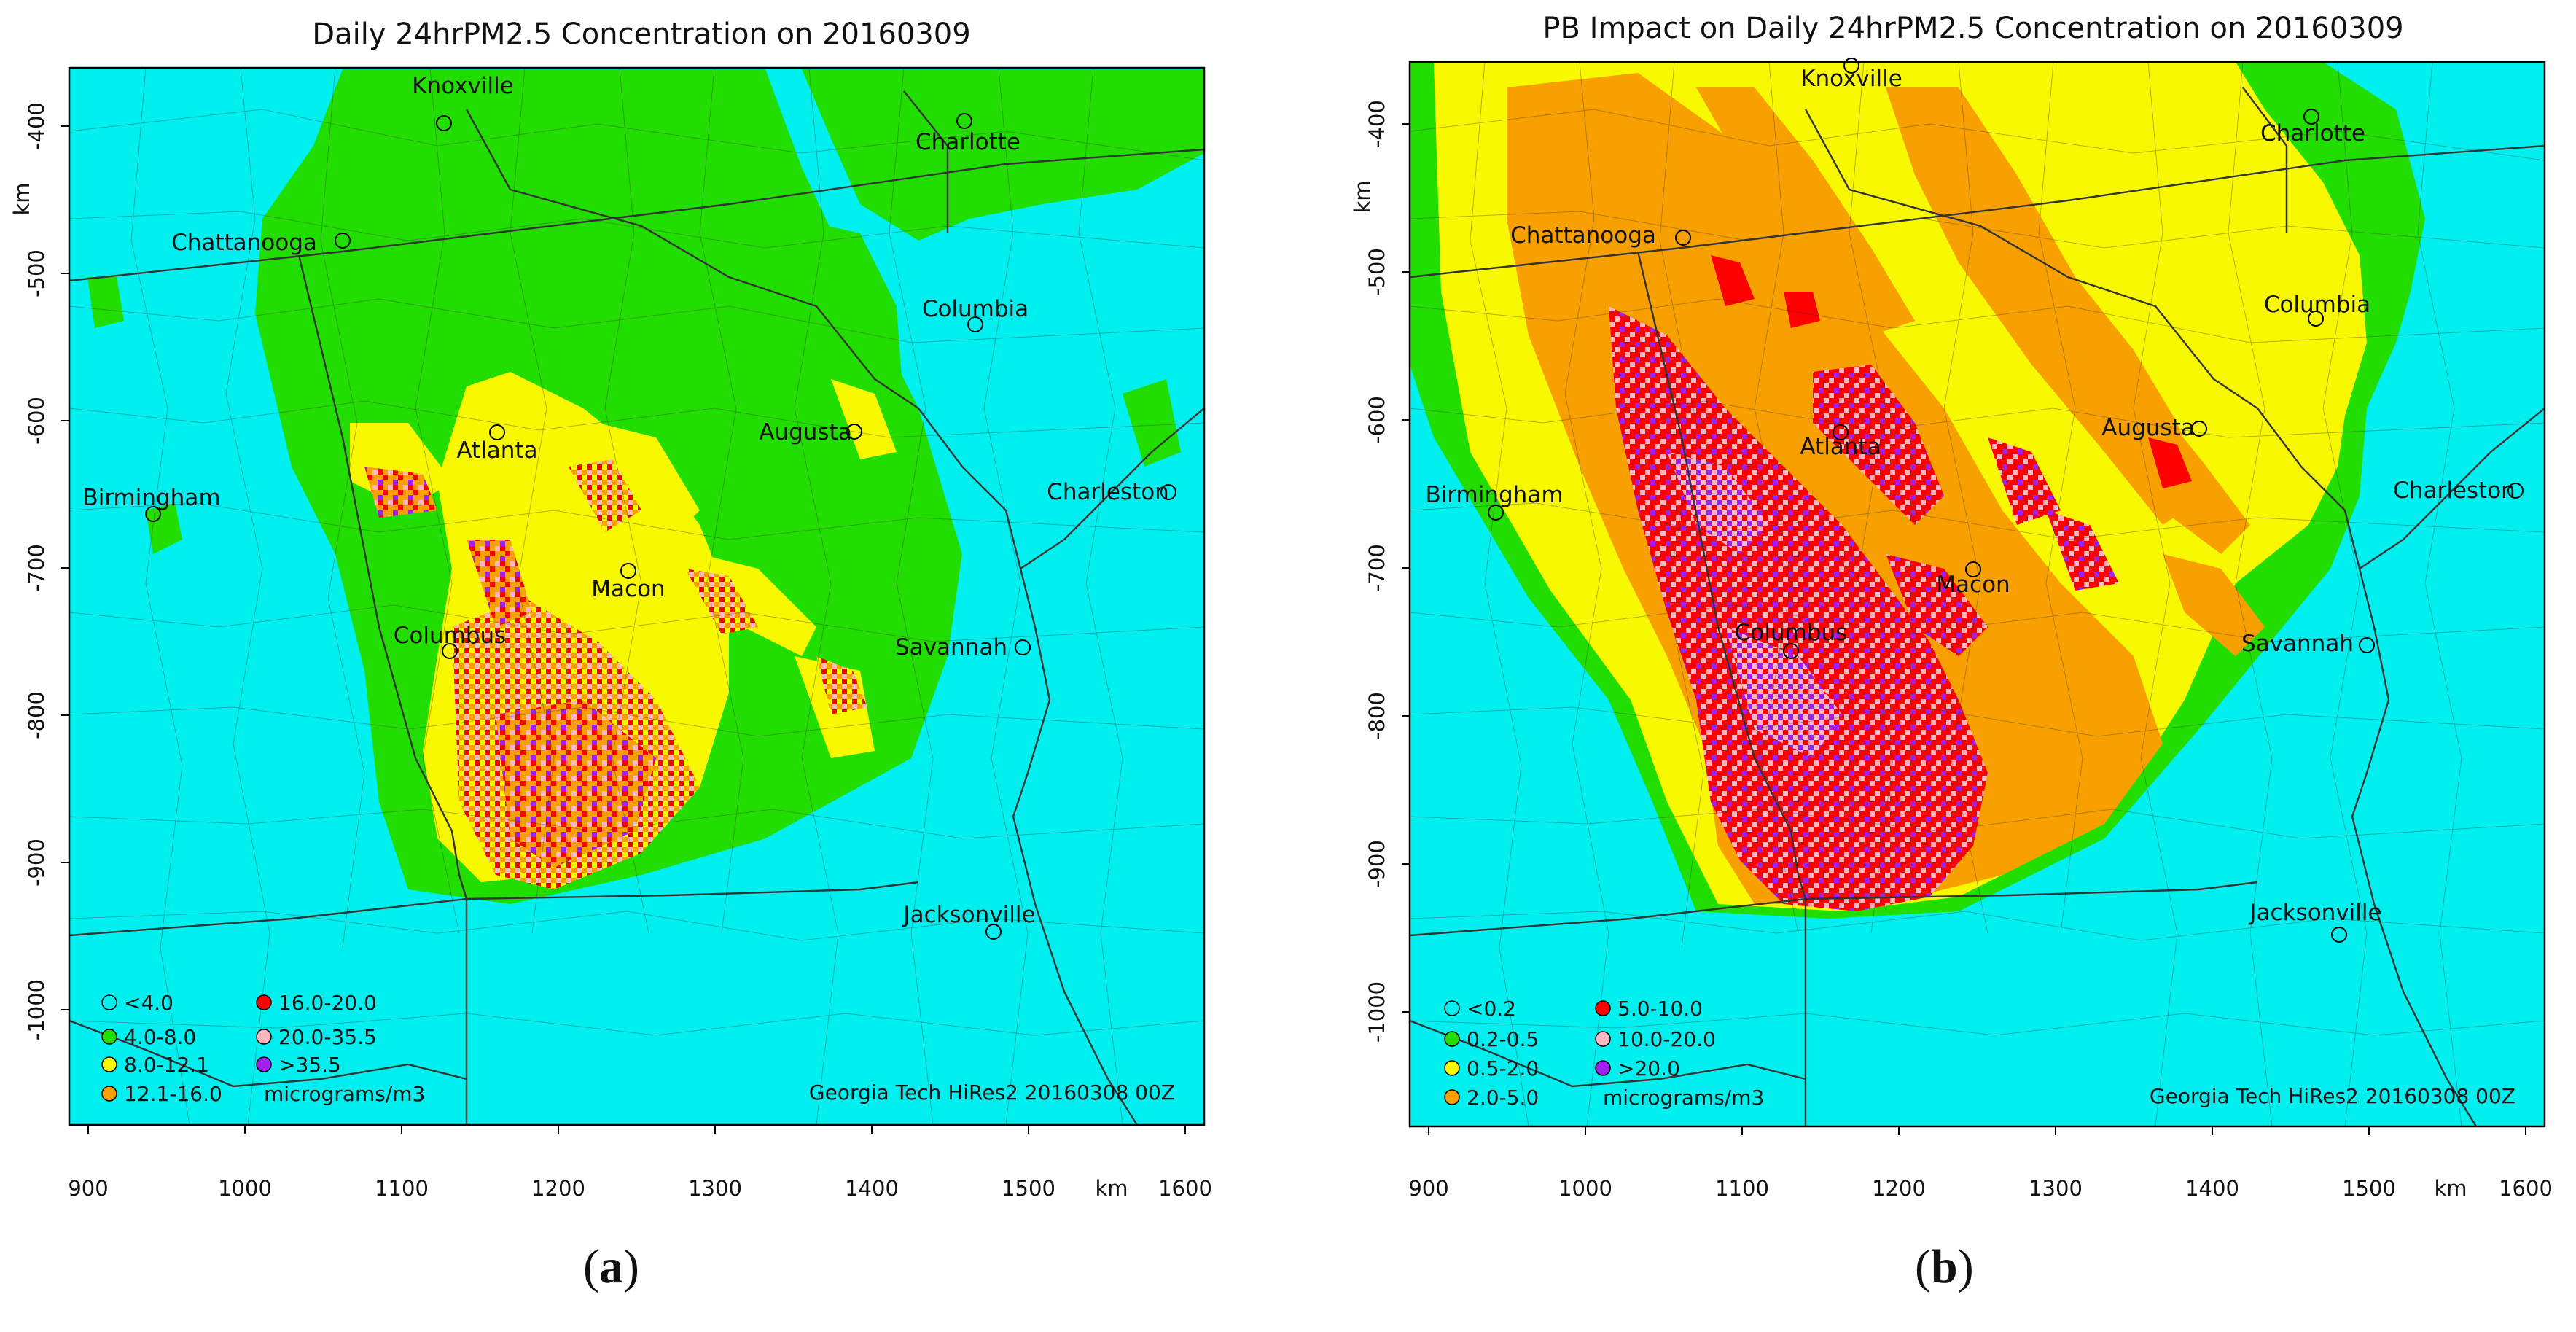 The height and width of the screenshot is (1332, 2576). What do you see at coordinates (166, 1065) in the screenshot?
I see `svg-text: 8.0-12.1` at bounding box center [166, 1065].